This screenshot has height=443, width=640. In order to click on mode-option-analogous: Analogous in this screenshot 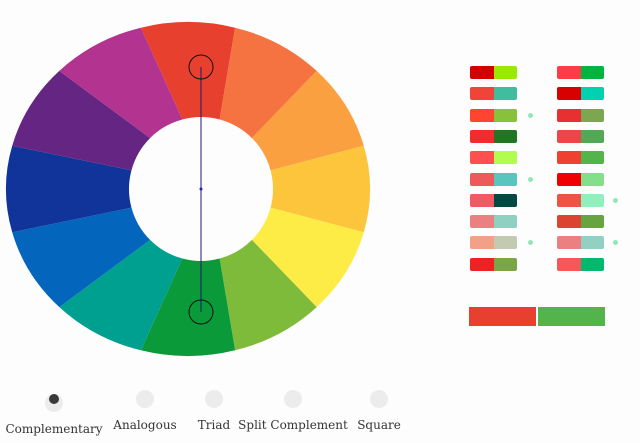, I will do `click(145, 411)`.